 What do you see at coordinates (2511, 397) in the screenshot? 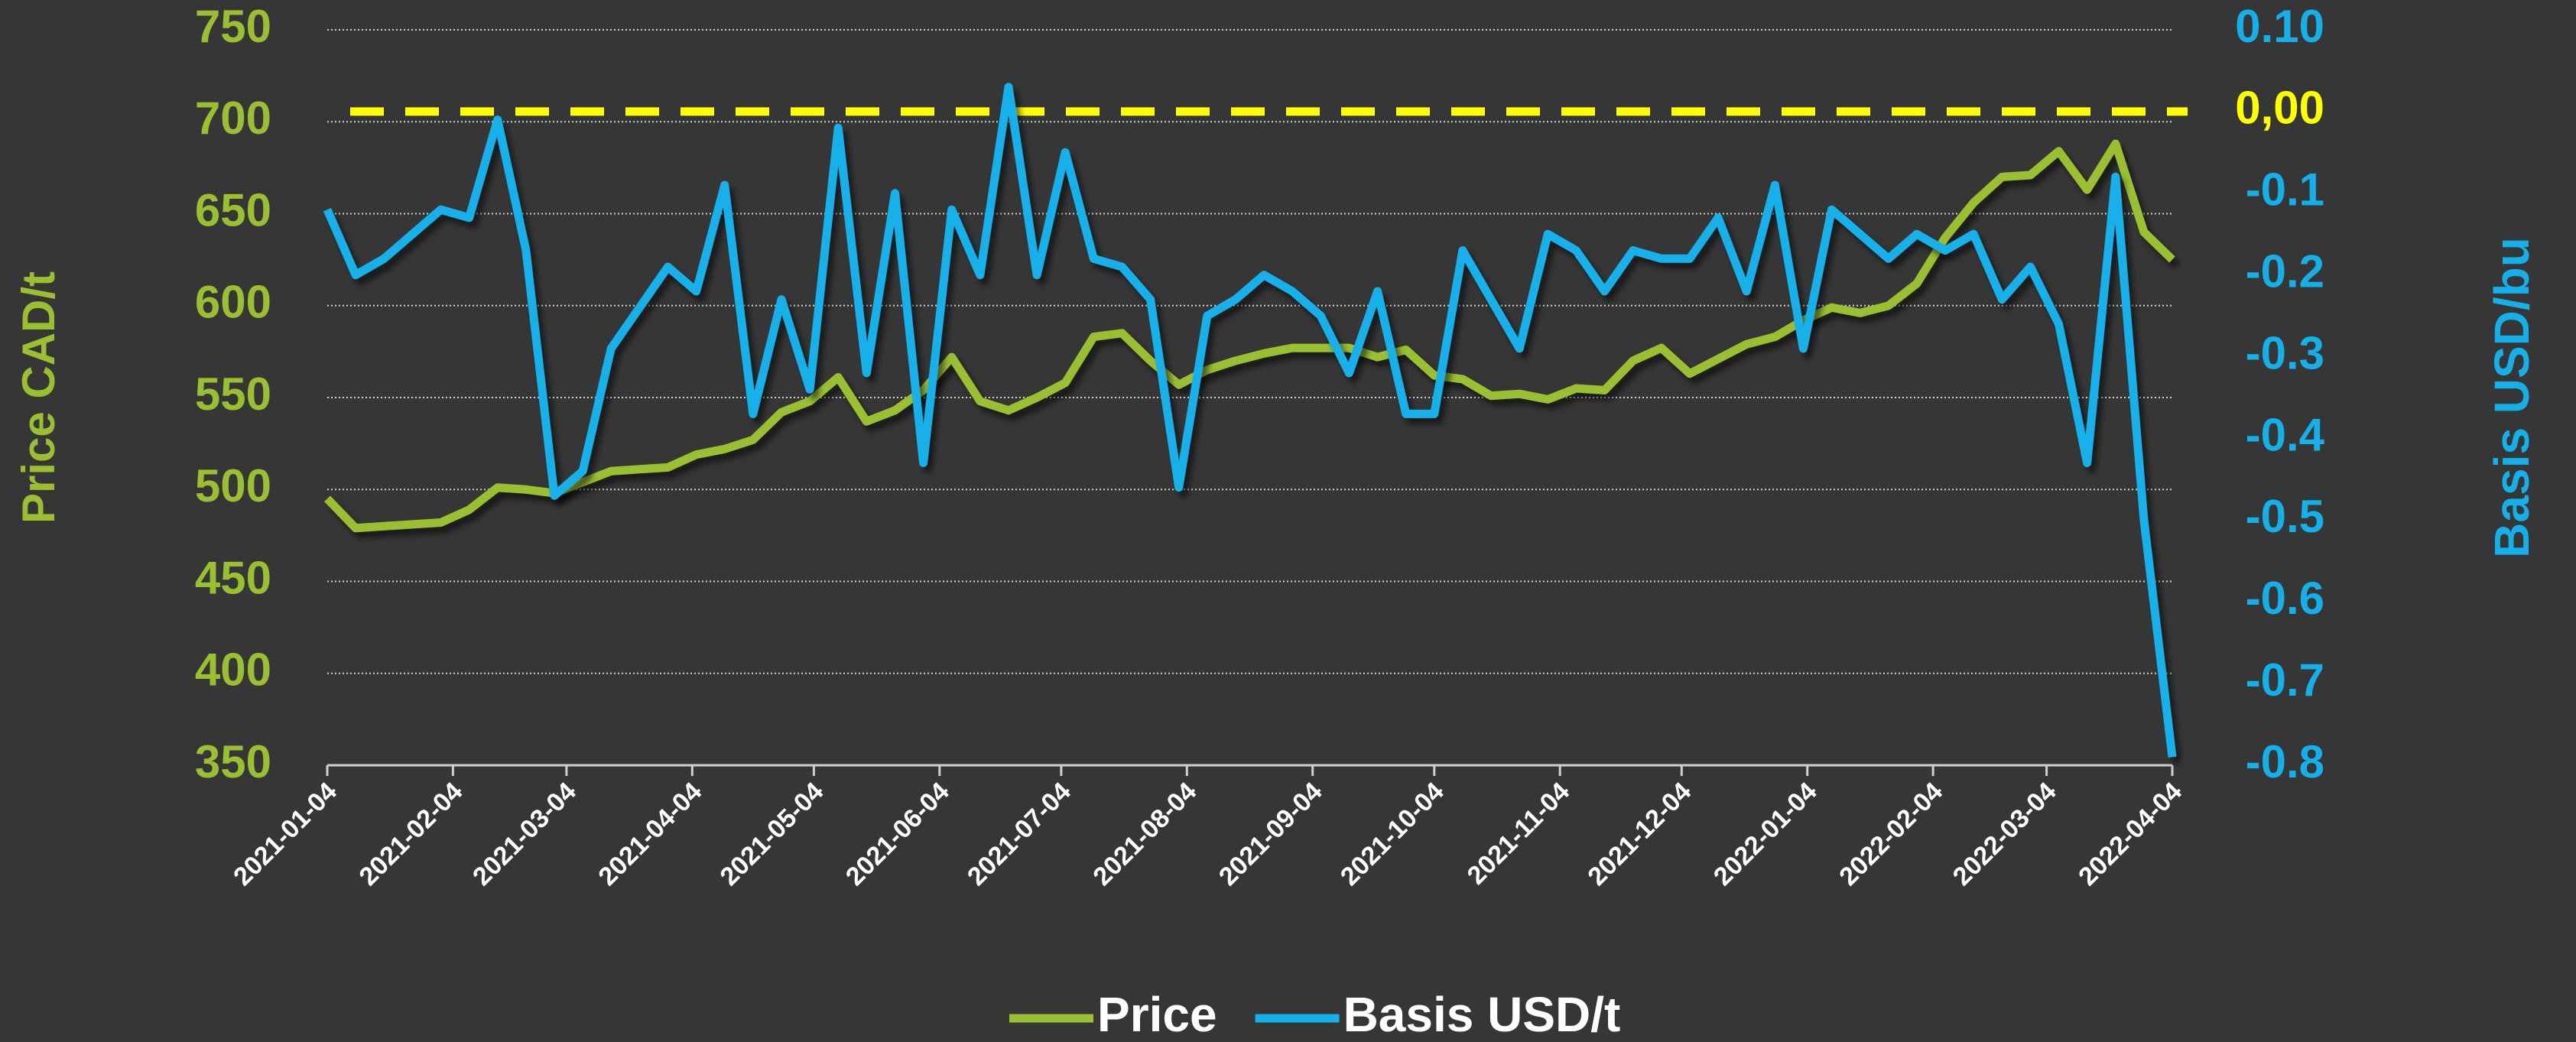
I see `y2-axis-title: Basis USD/bu` at bounding box center [2511, 397].